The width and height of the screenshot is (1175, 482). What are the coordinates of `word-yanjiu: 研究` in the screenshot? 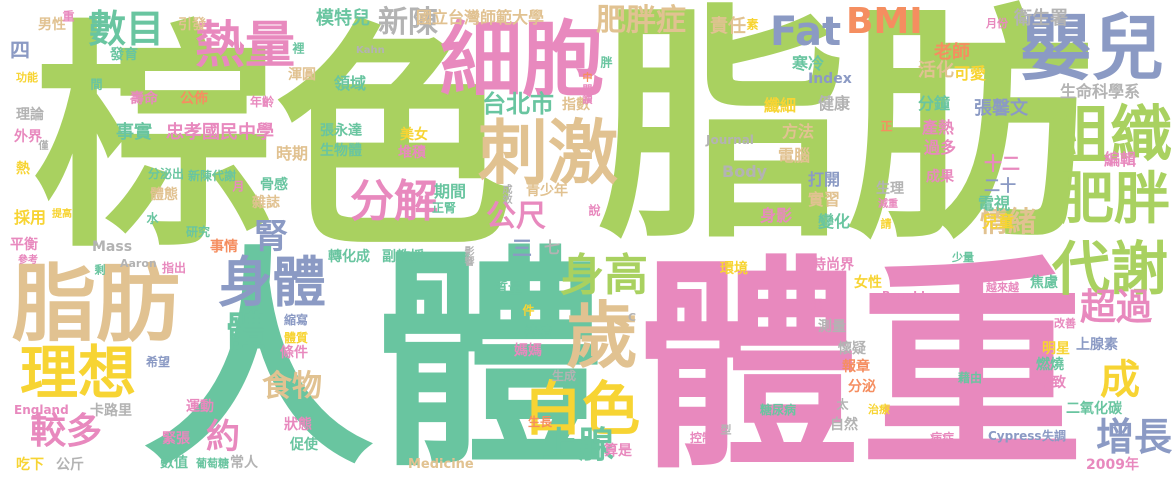 It's located at (198, 232).